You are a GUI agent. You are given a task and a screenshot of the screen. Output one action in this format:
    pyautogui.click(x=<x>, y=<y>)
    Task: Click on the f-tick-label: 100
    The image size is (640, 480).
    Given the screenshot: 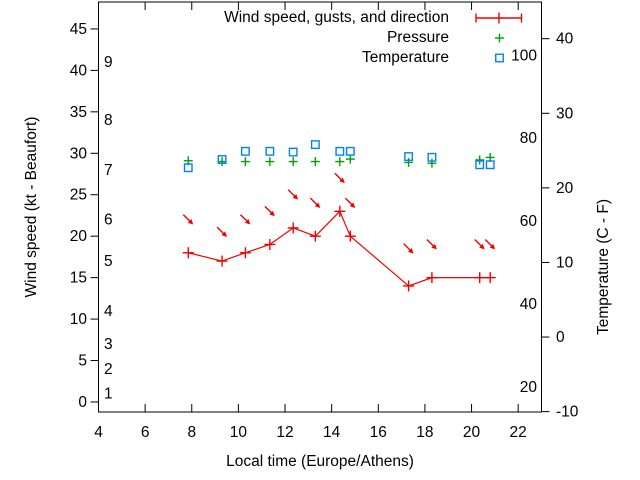 What is the action you would take?
    pyautogui.click(x=524, y=55)
    